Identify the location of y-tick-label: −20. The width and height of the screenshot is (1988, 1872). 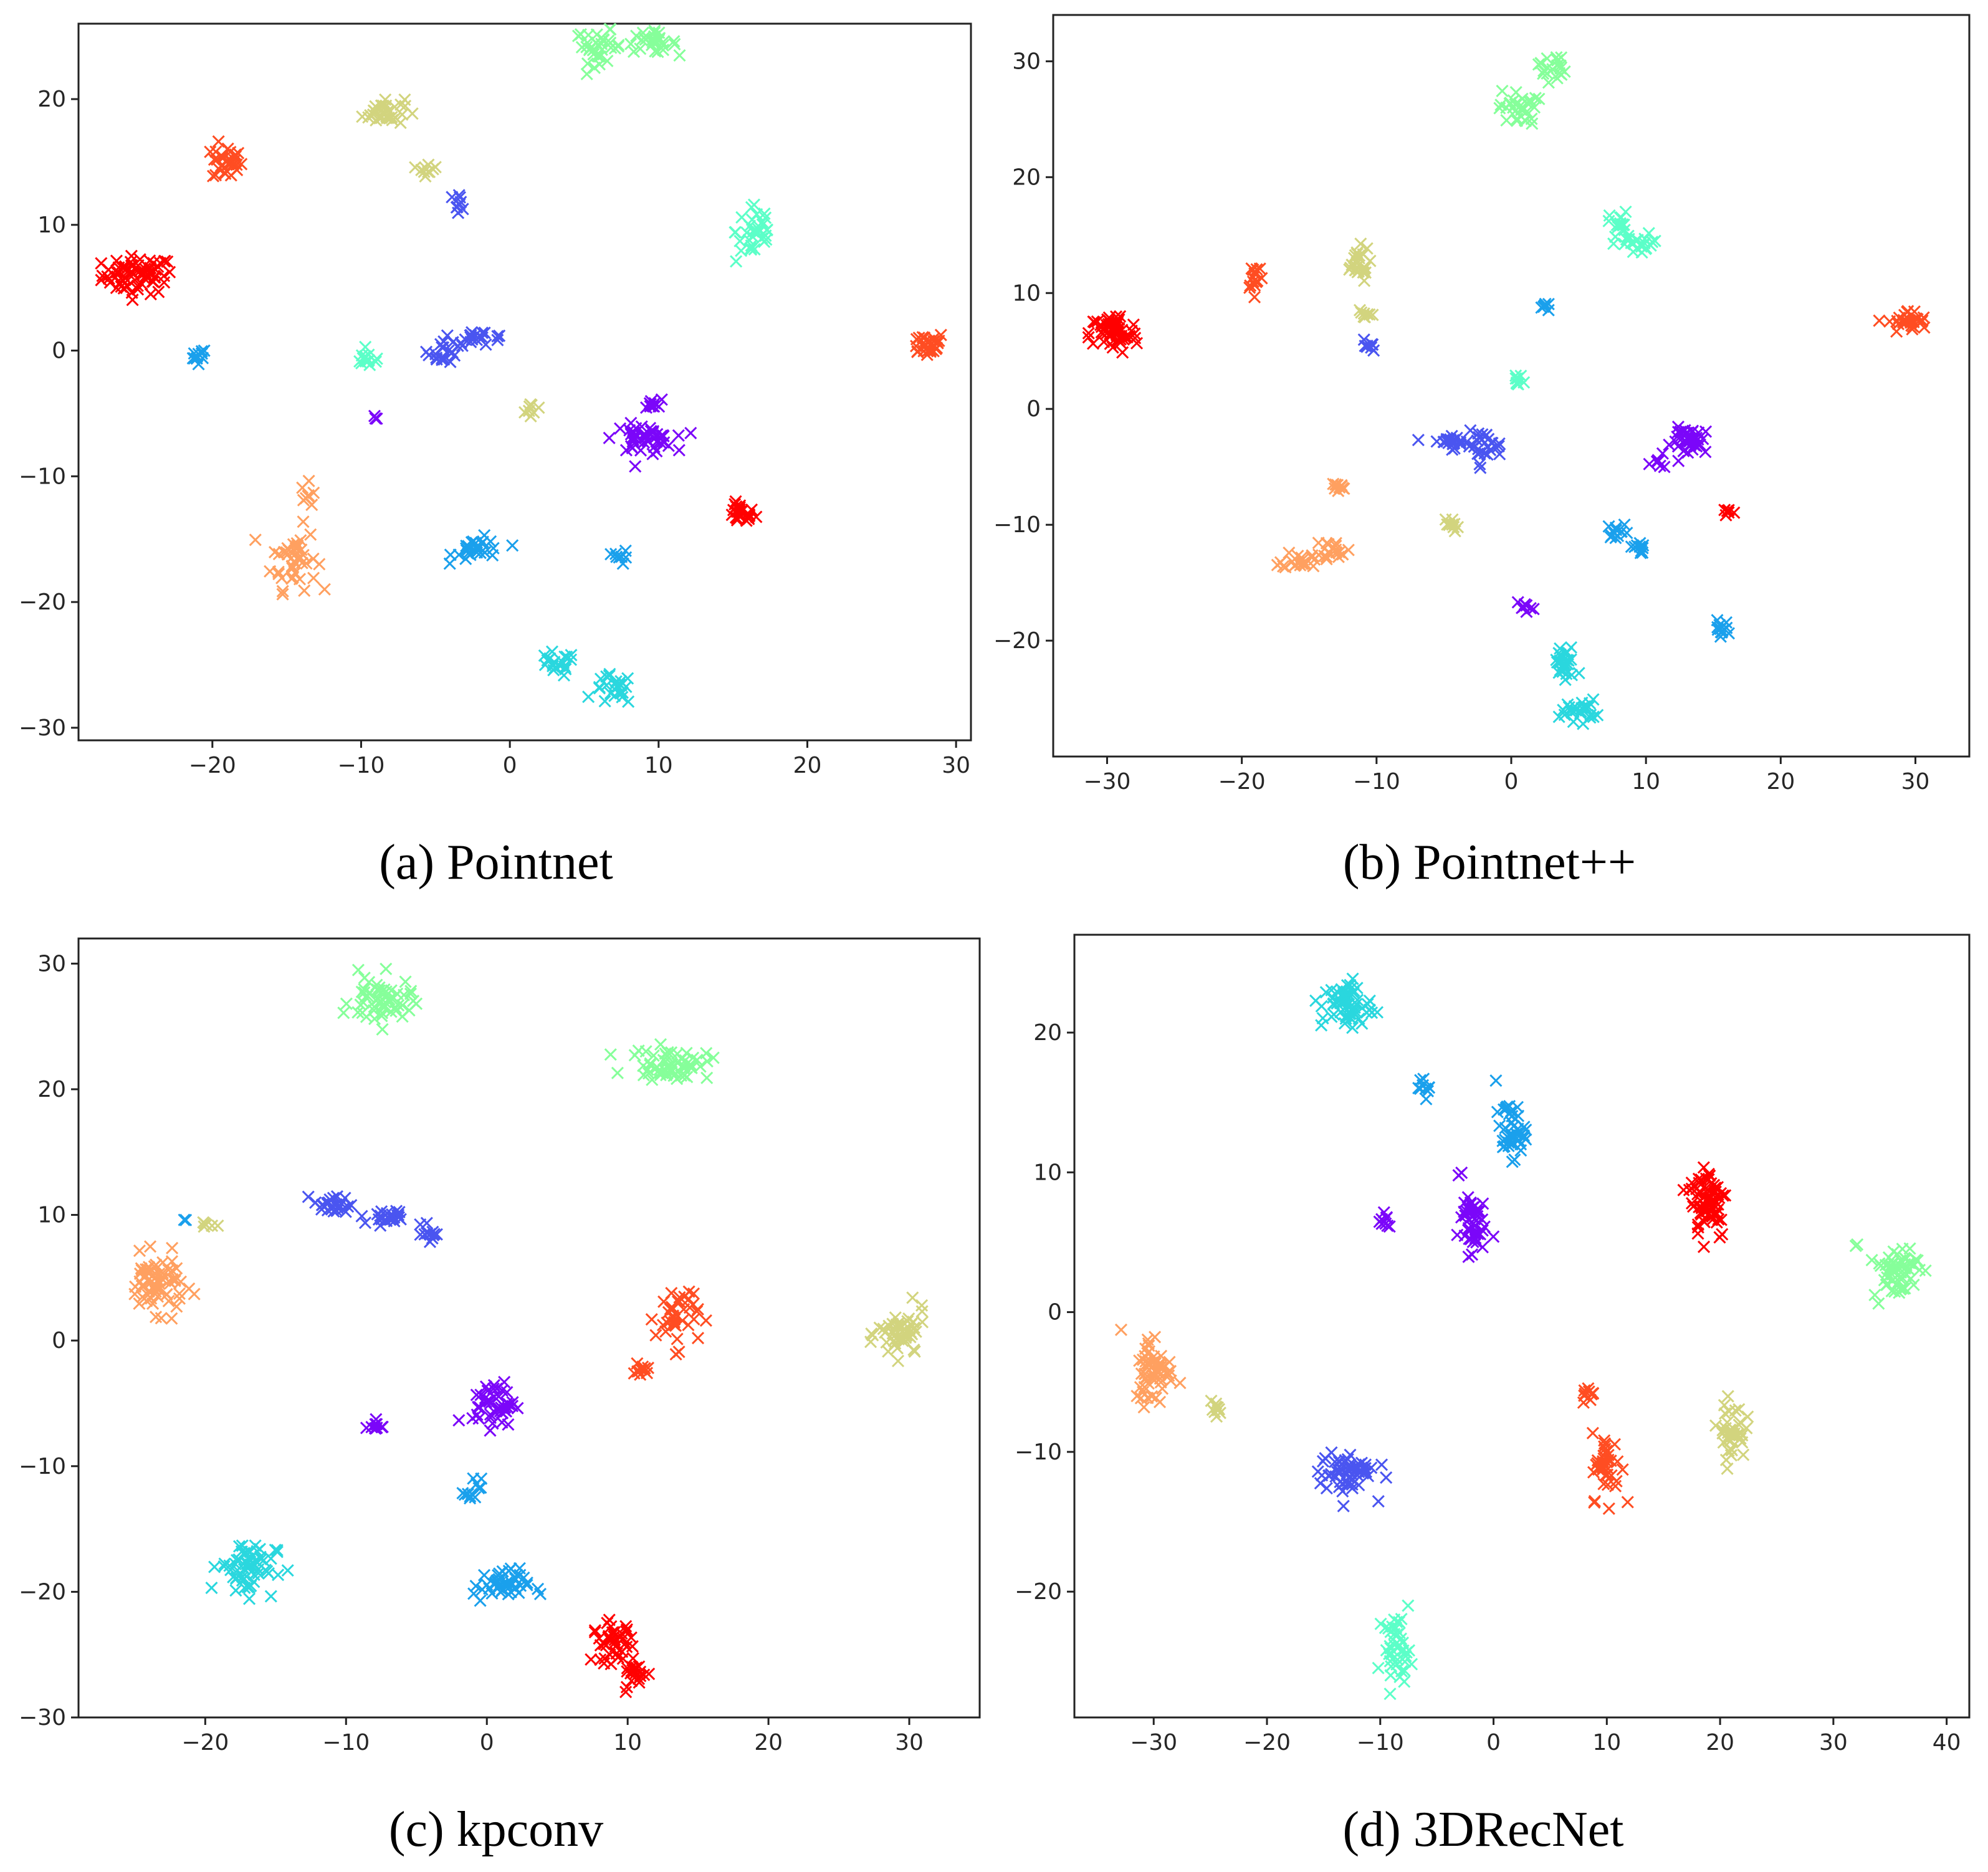
(42, 1592).